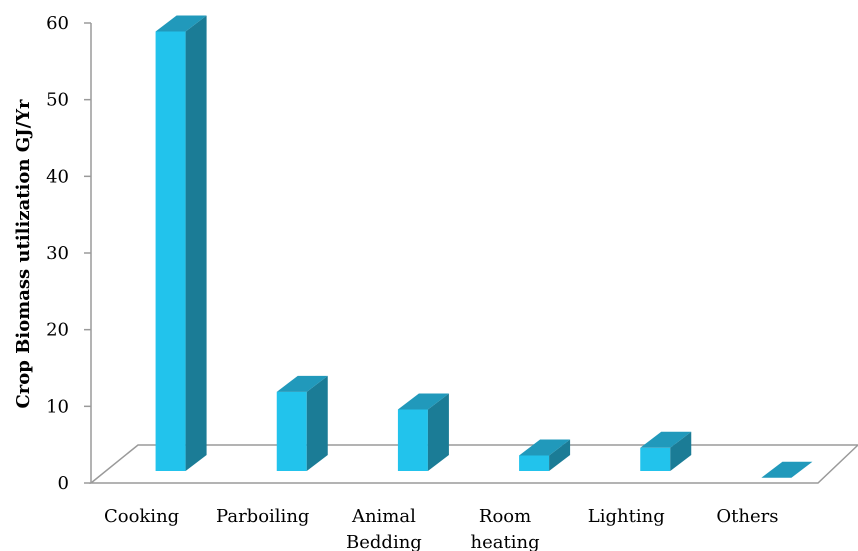 The height and width of the screenshot is (551, 858). What do you see at coordinates (262, 516) in the screenshot?
I see `category-label: Parboiling` at bounding box center [262, 516].